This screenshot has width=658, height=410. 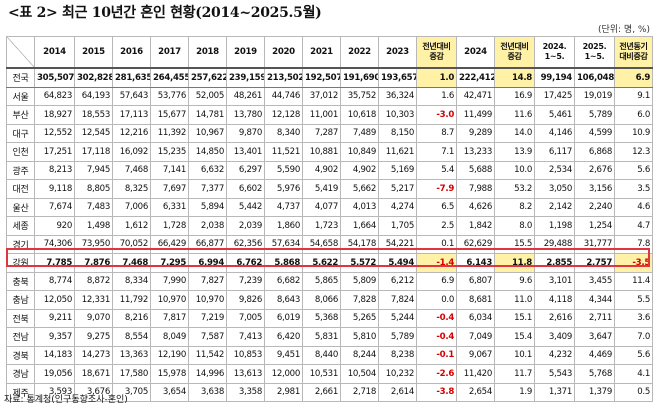 I want to click on data-cell: 3,156, so click(x=594, y=189).